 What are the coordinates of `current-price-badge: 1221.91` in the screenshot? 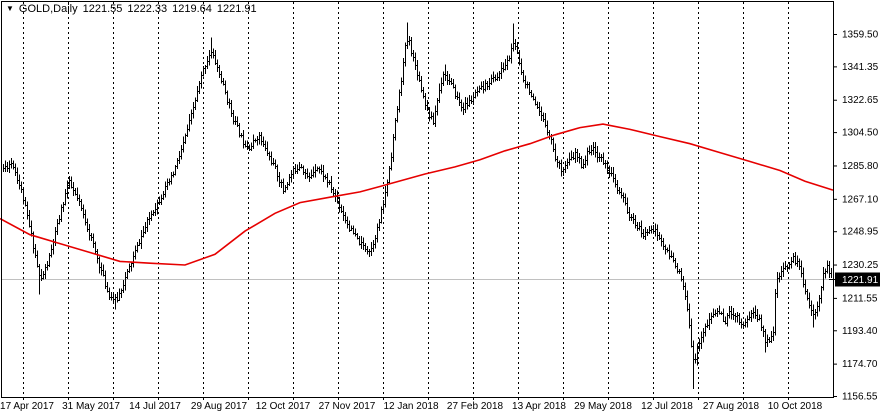 It's located at (854, 279).